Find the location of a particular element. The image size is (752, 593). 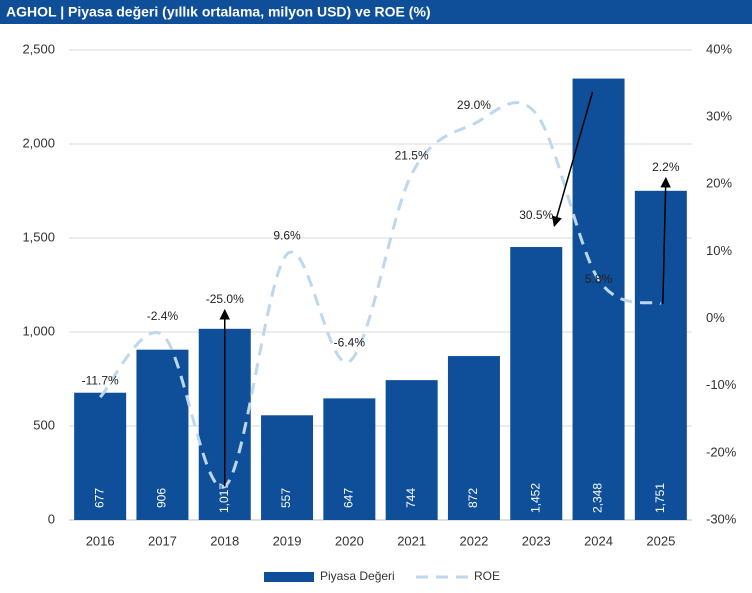

bar-value-label: 677 is located at coordinates (99, 498).